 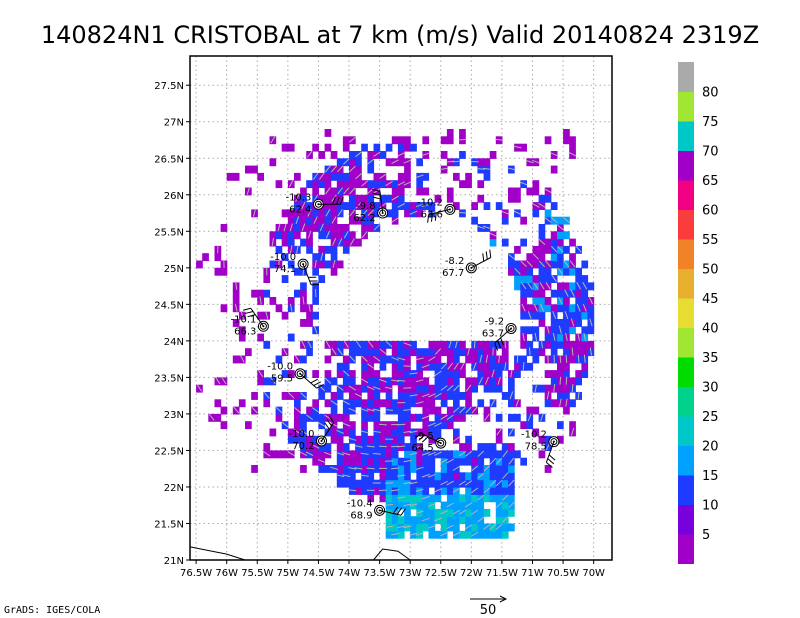 I want to click on dropsonde-value: 74.1, so click(x=285, y=269).